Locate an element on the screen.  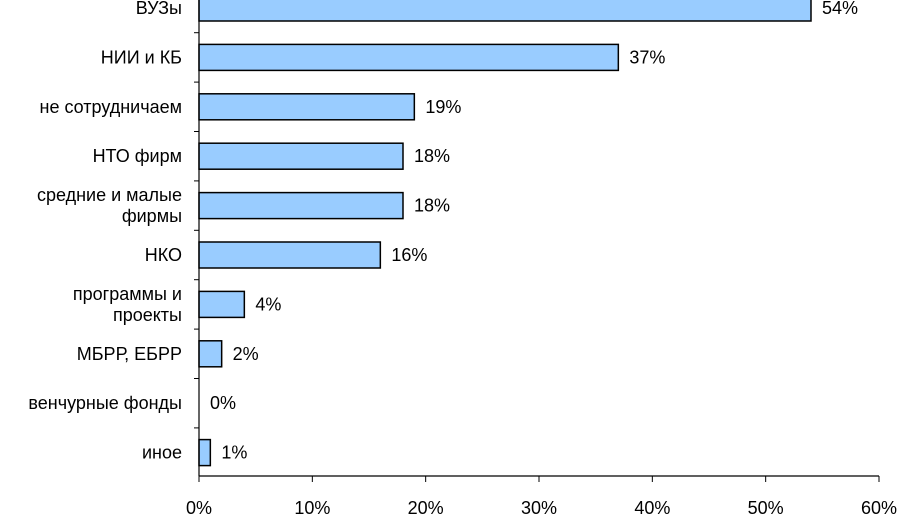
category-label: НКО is located at coordinates (163, 255).